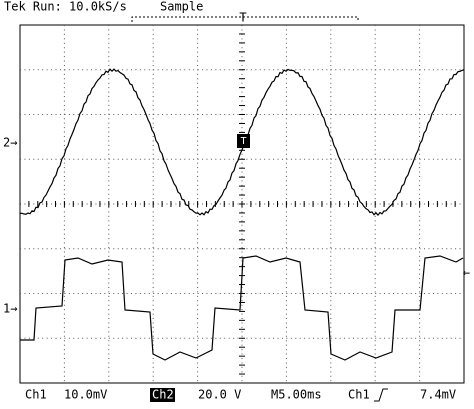  What do you see at coordinates (438, 395) in the screenshot?
I see `trigger-level: 7.4mV` at bounding box center [438, 395].